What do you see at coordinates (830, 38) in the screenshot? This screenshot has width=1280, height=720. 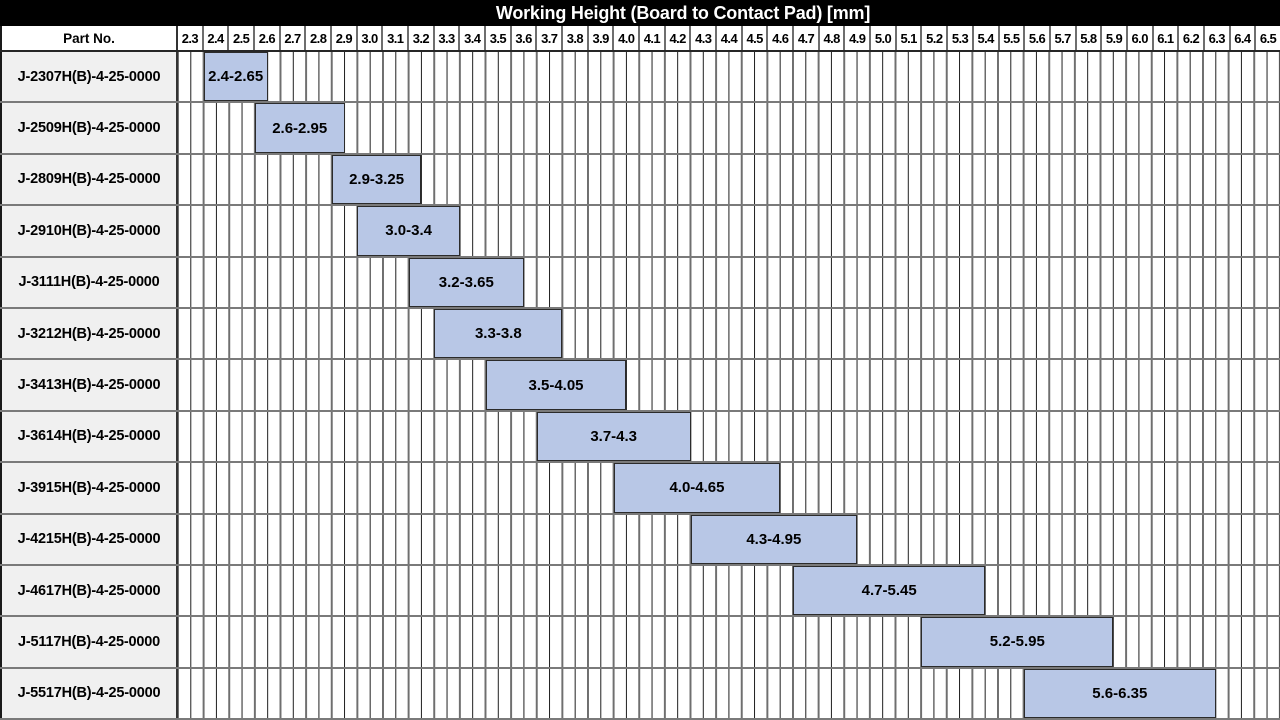 I see `axis-tick-label: 4.8` at bounding box center [830, 38].